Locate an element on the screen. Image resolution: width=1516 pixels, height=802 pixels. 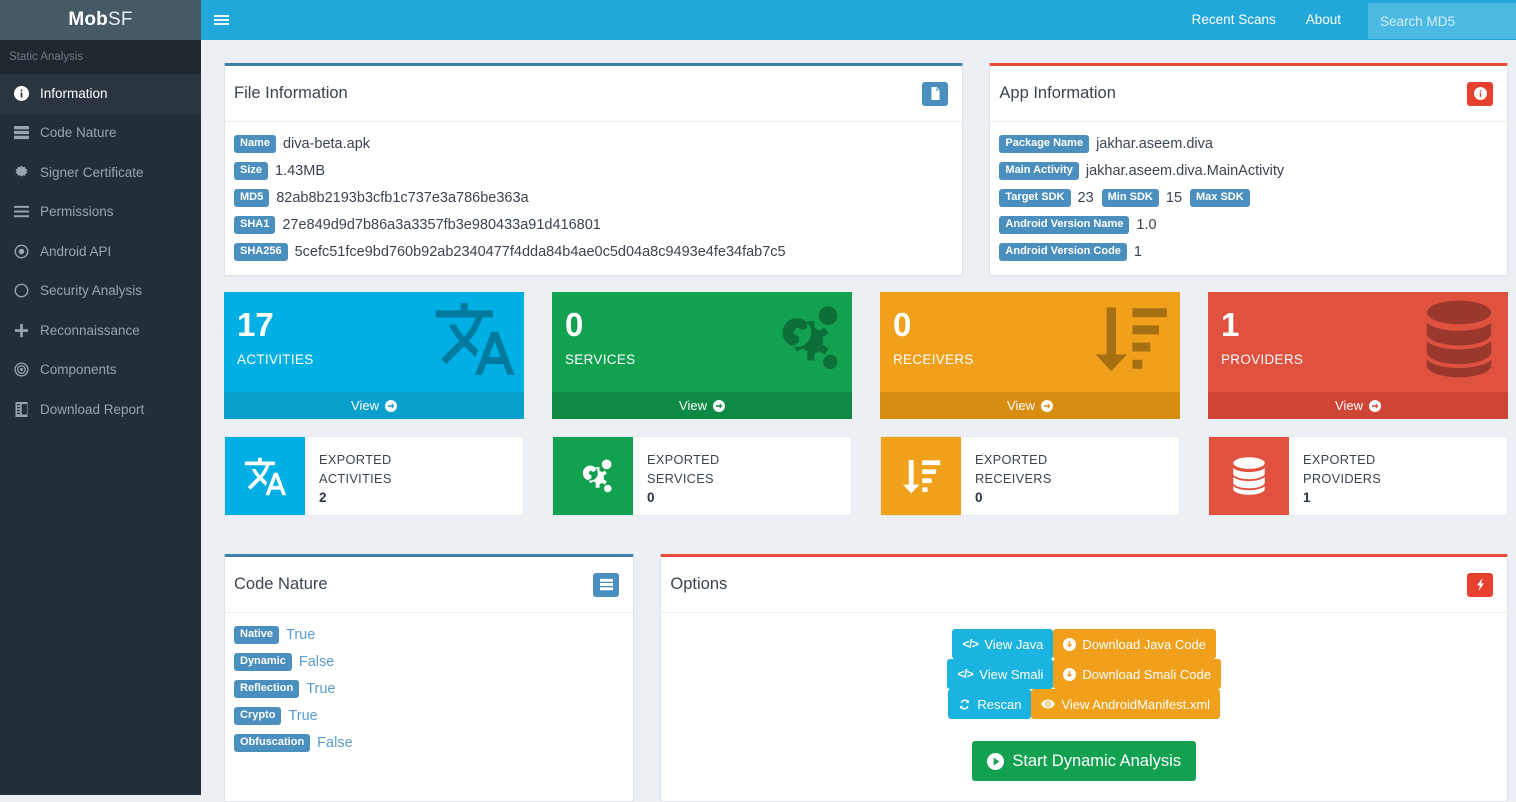
exported-providers: EXPORTED PROVIDERS 1 is located at coordinates (1358, 476).